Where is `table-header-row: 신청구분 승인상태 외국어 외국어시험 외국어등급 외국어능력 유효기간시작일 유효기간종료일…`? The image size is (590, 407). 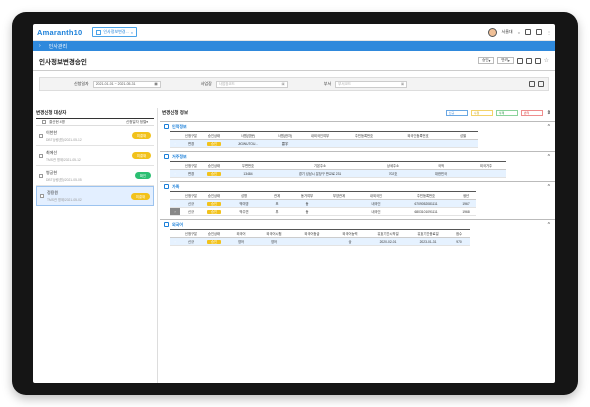
table-header-row: 신청구분 승인상태 외국어 외국어시험 외국어등급 외국어능력 유효기간시작일 유효기간종료일… is located at coordinates (320, 233).